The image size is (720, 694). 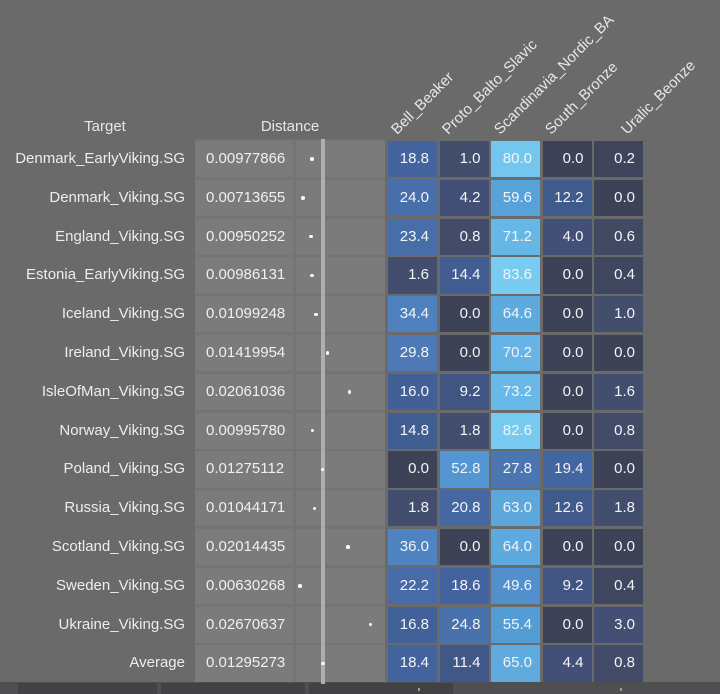 I want to click on heatmap-cell: 71.2, so click(x=515, y=236).